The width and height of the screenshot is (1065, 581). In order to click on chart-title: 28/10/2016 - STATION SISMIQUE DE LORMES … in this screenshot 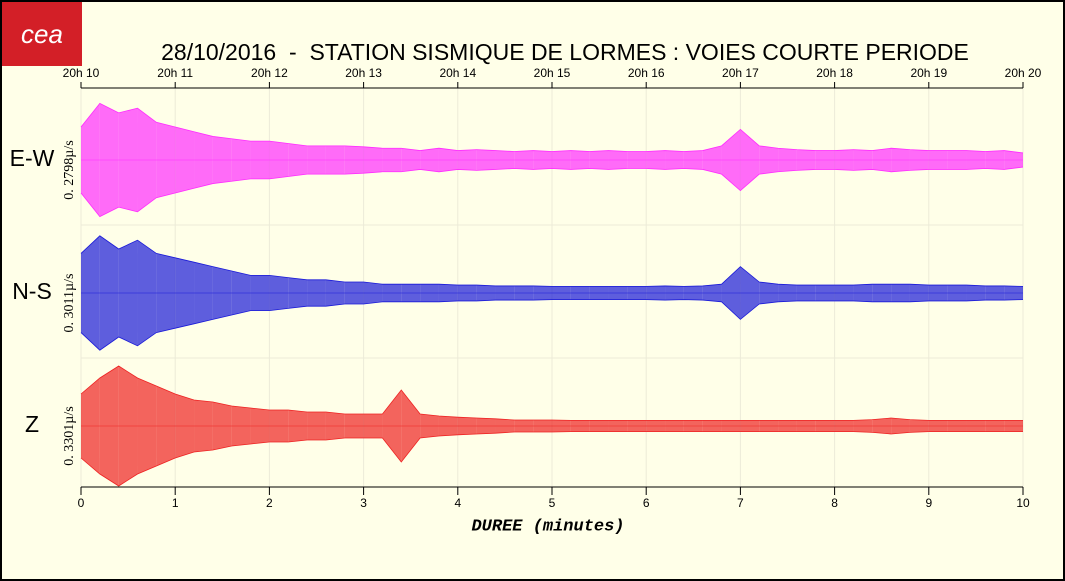, I will do `click(565, 52)`.